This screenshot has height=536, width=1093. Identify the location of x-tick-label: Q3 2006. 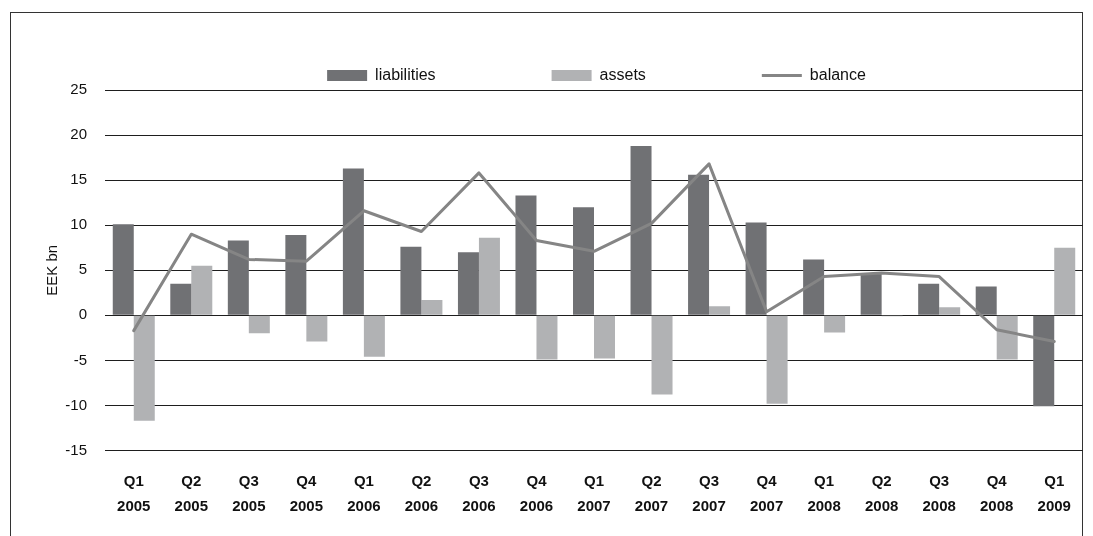
(479, 493).